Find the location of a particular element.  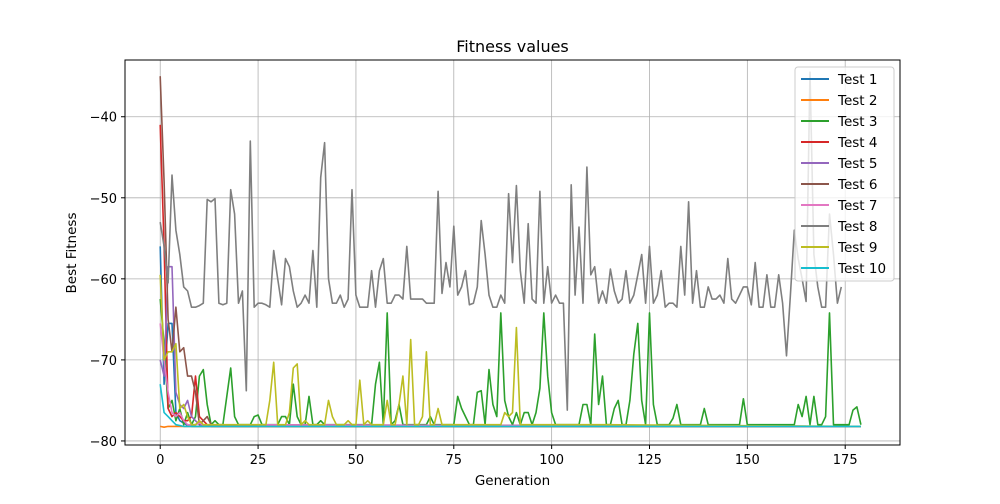

y-tick-label: −40 is located at coordinates (103, 118).